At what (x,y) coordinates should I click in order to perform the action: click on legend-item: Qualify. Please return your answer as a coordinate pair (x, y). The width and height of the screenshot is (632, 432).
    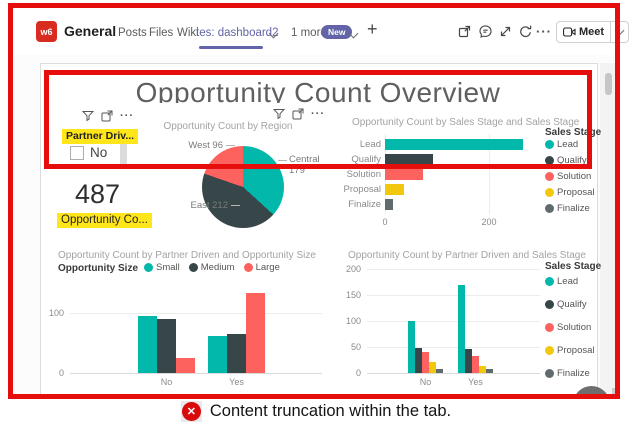
    Looking at the image, I should click on (566, 160).